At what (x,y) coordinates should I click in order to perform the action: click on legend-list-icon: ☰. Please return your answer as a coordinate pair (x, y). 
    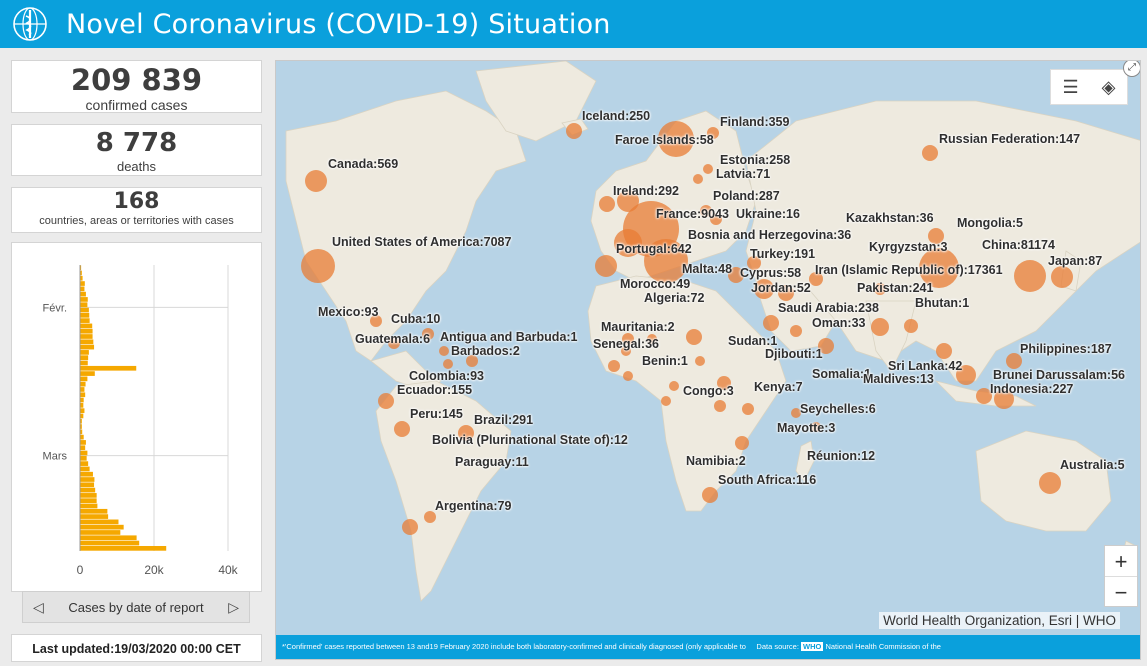
    Looking at the image, I should click on (1070, 86).